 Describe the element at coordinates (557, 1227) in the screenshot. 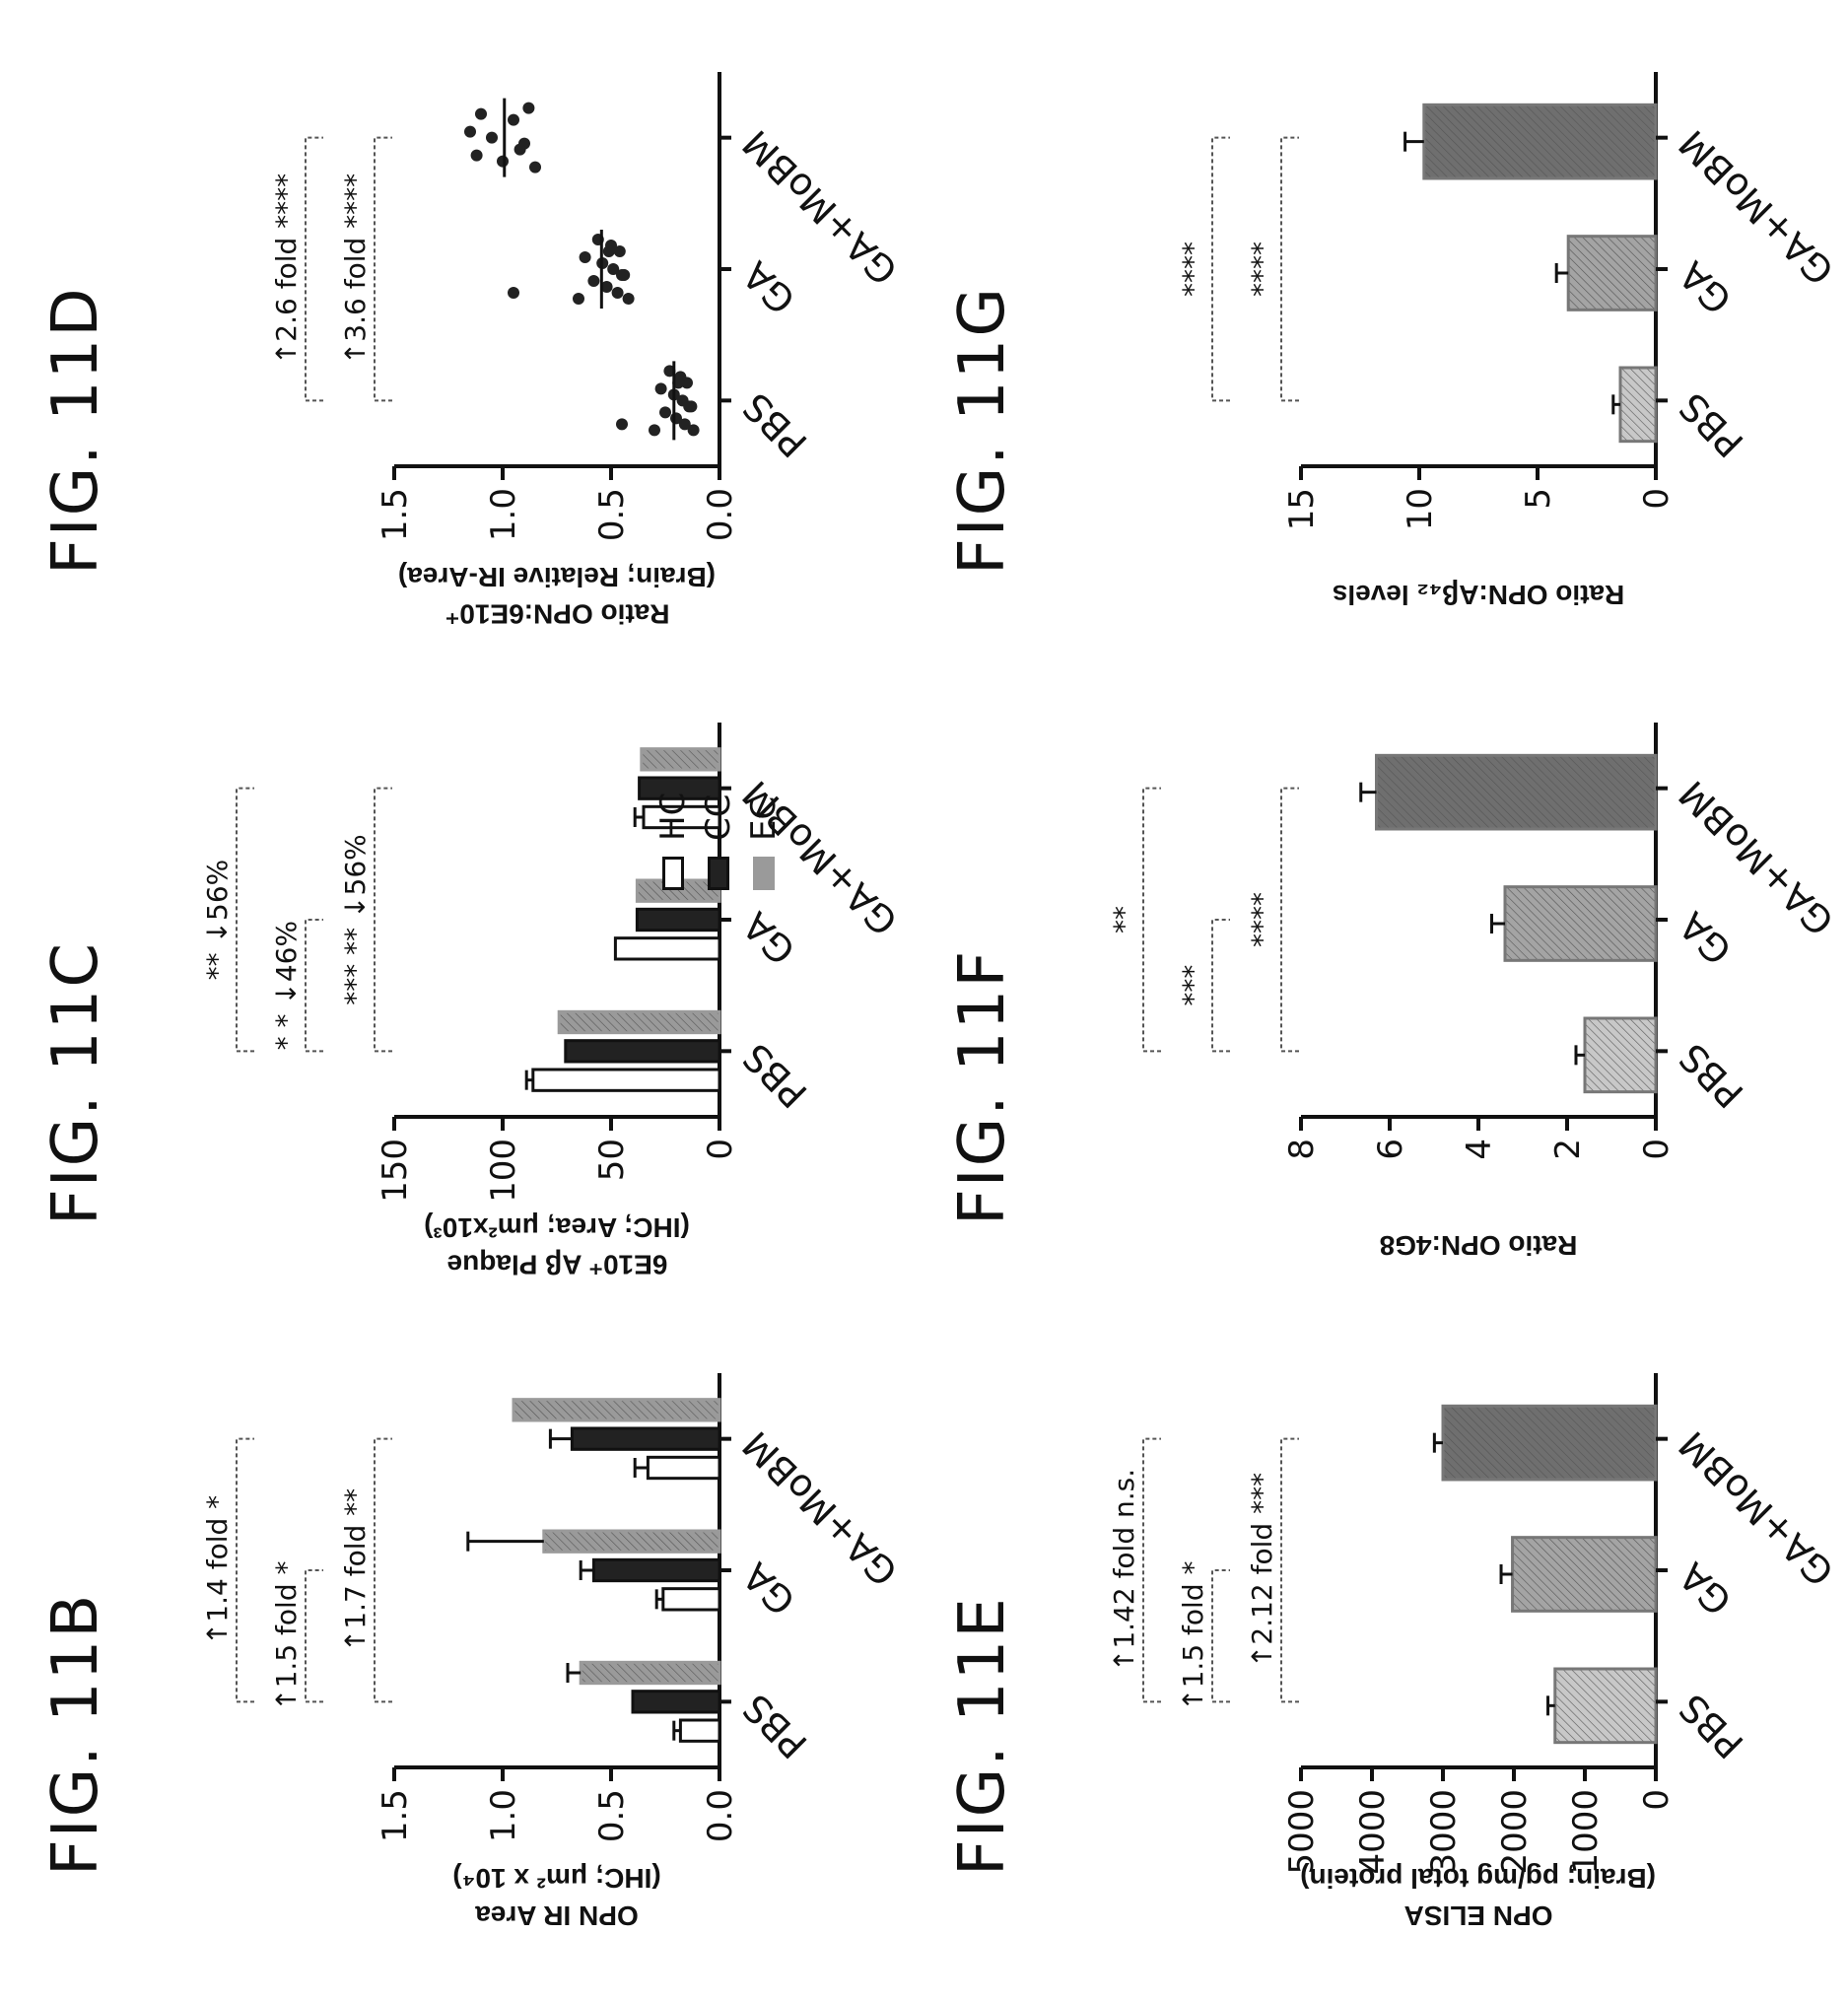

I see `y-axis-label: (IHC; Area; μm²x10³)` at that location.